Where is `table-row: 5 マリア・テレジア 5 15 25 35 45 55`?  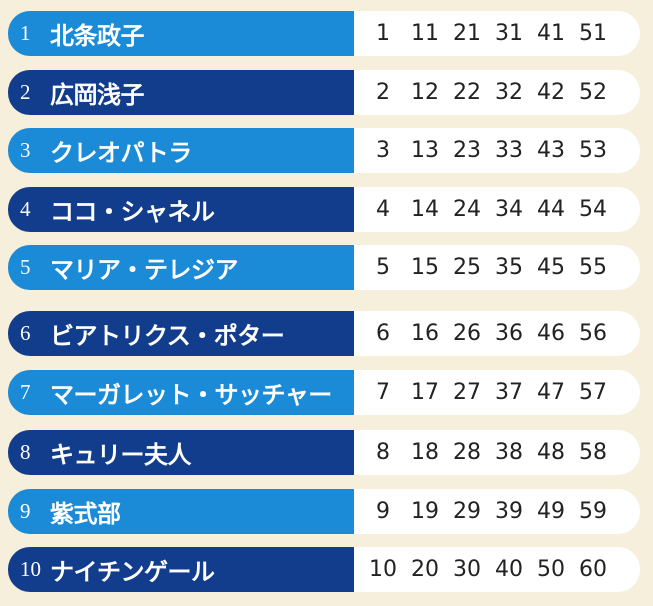 table-row: 5 マリア・テレジア 5 15 25 35 45 55 is located at coordinates (324, 267).